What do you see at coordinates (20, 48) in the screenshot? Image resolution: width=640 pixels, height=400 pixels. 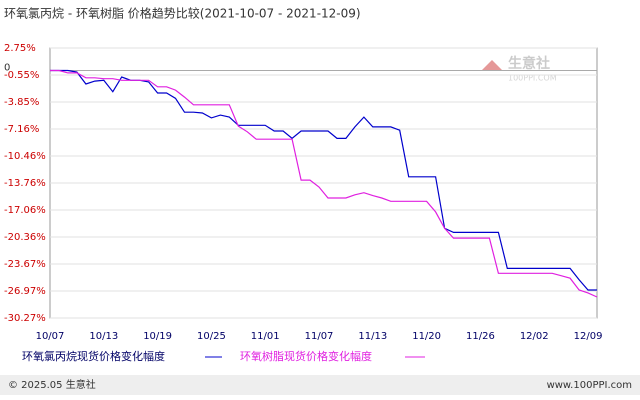 I see `y-tick-label: 2.75%` at bounding box center [20, 48].